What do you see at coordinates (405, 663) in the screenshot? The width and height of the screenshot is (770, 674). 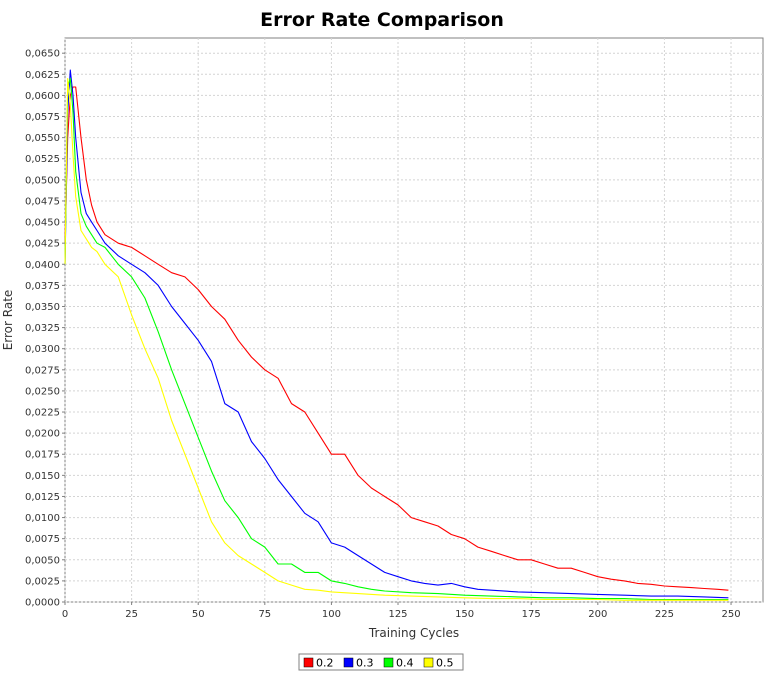 I see `legend-label-0-4: 0.4` at bounding box center [405, 663].